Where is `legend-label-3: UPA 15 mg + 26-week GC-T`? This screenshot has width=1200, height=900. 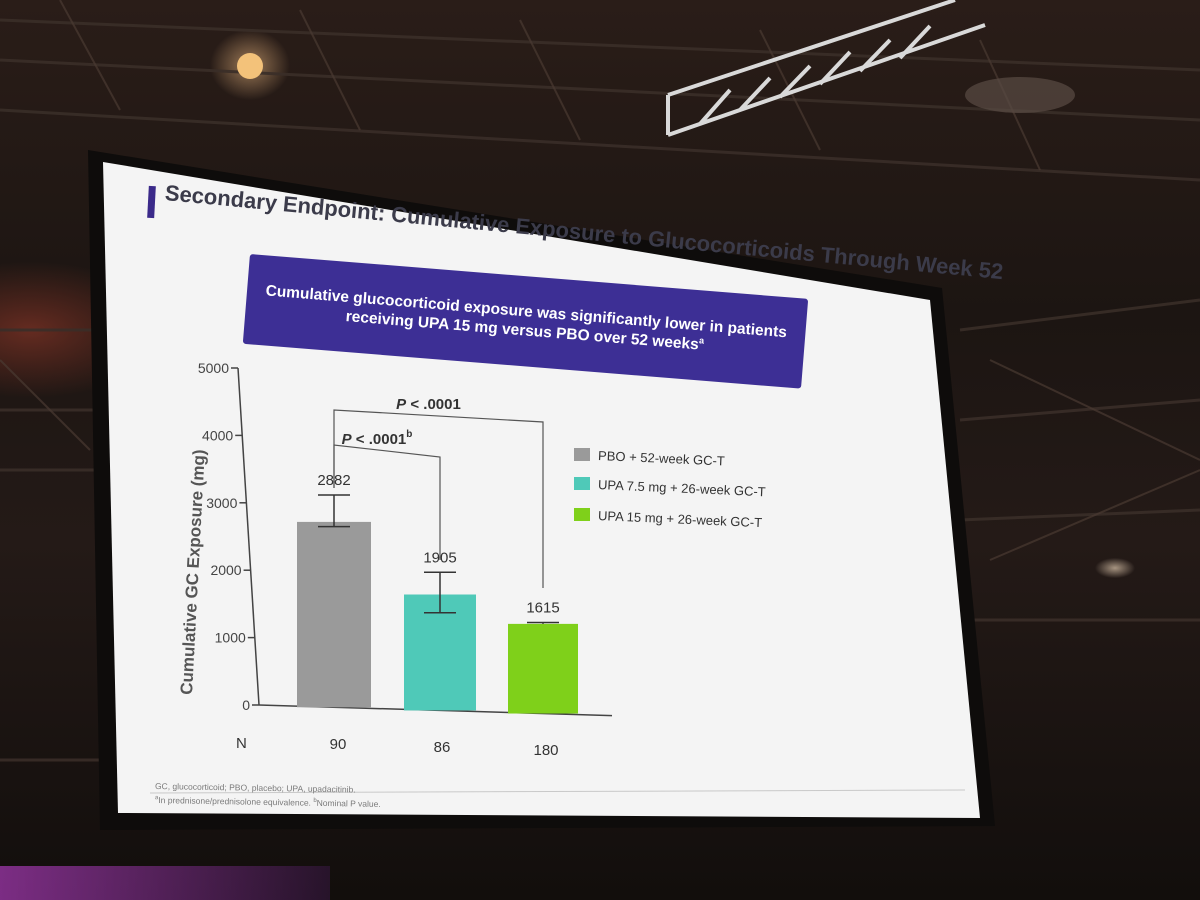
legend-label-3: UPA 15 mg + 26-week GC-T is located at coordinates (680, 519).